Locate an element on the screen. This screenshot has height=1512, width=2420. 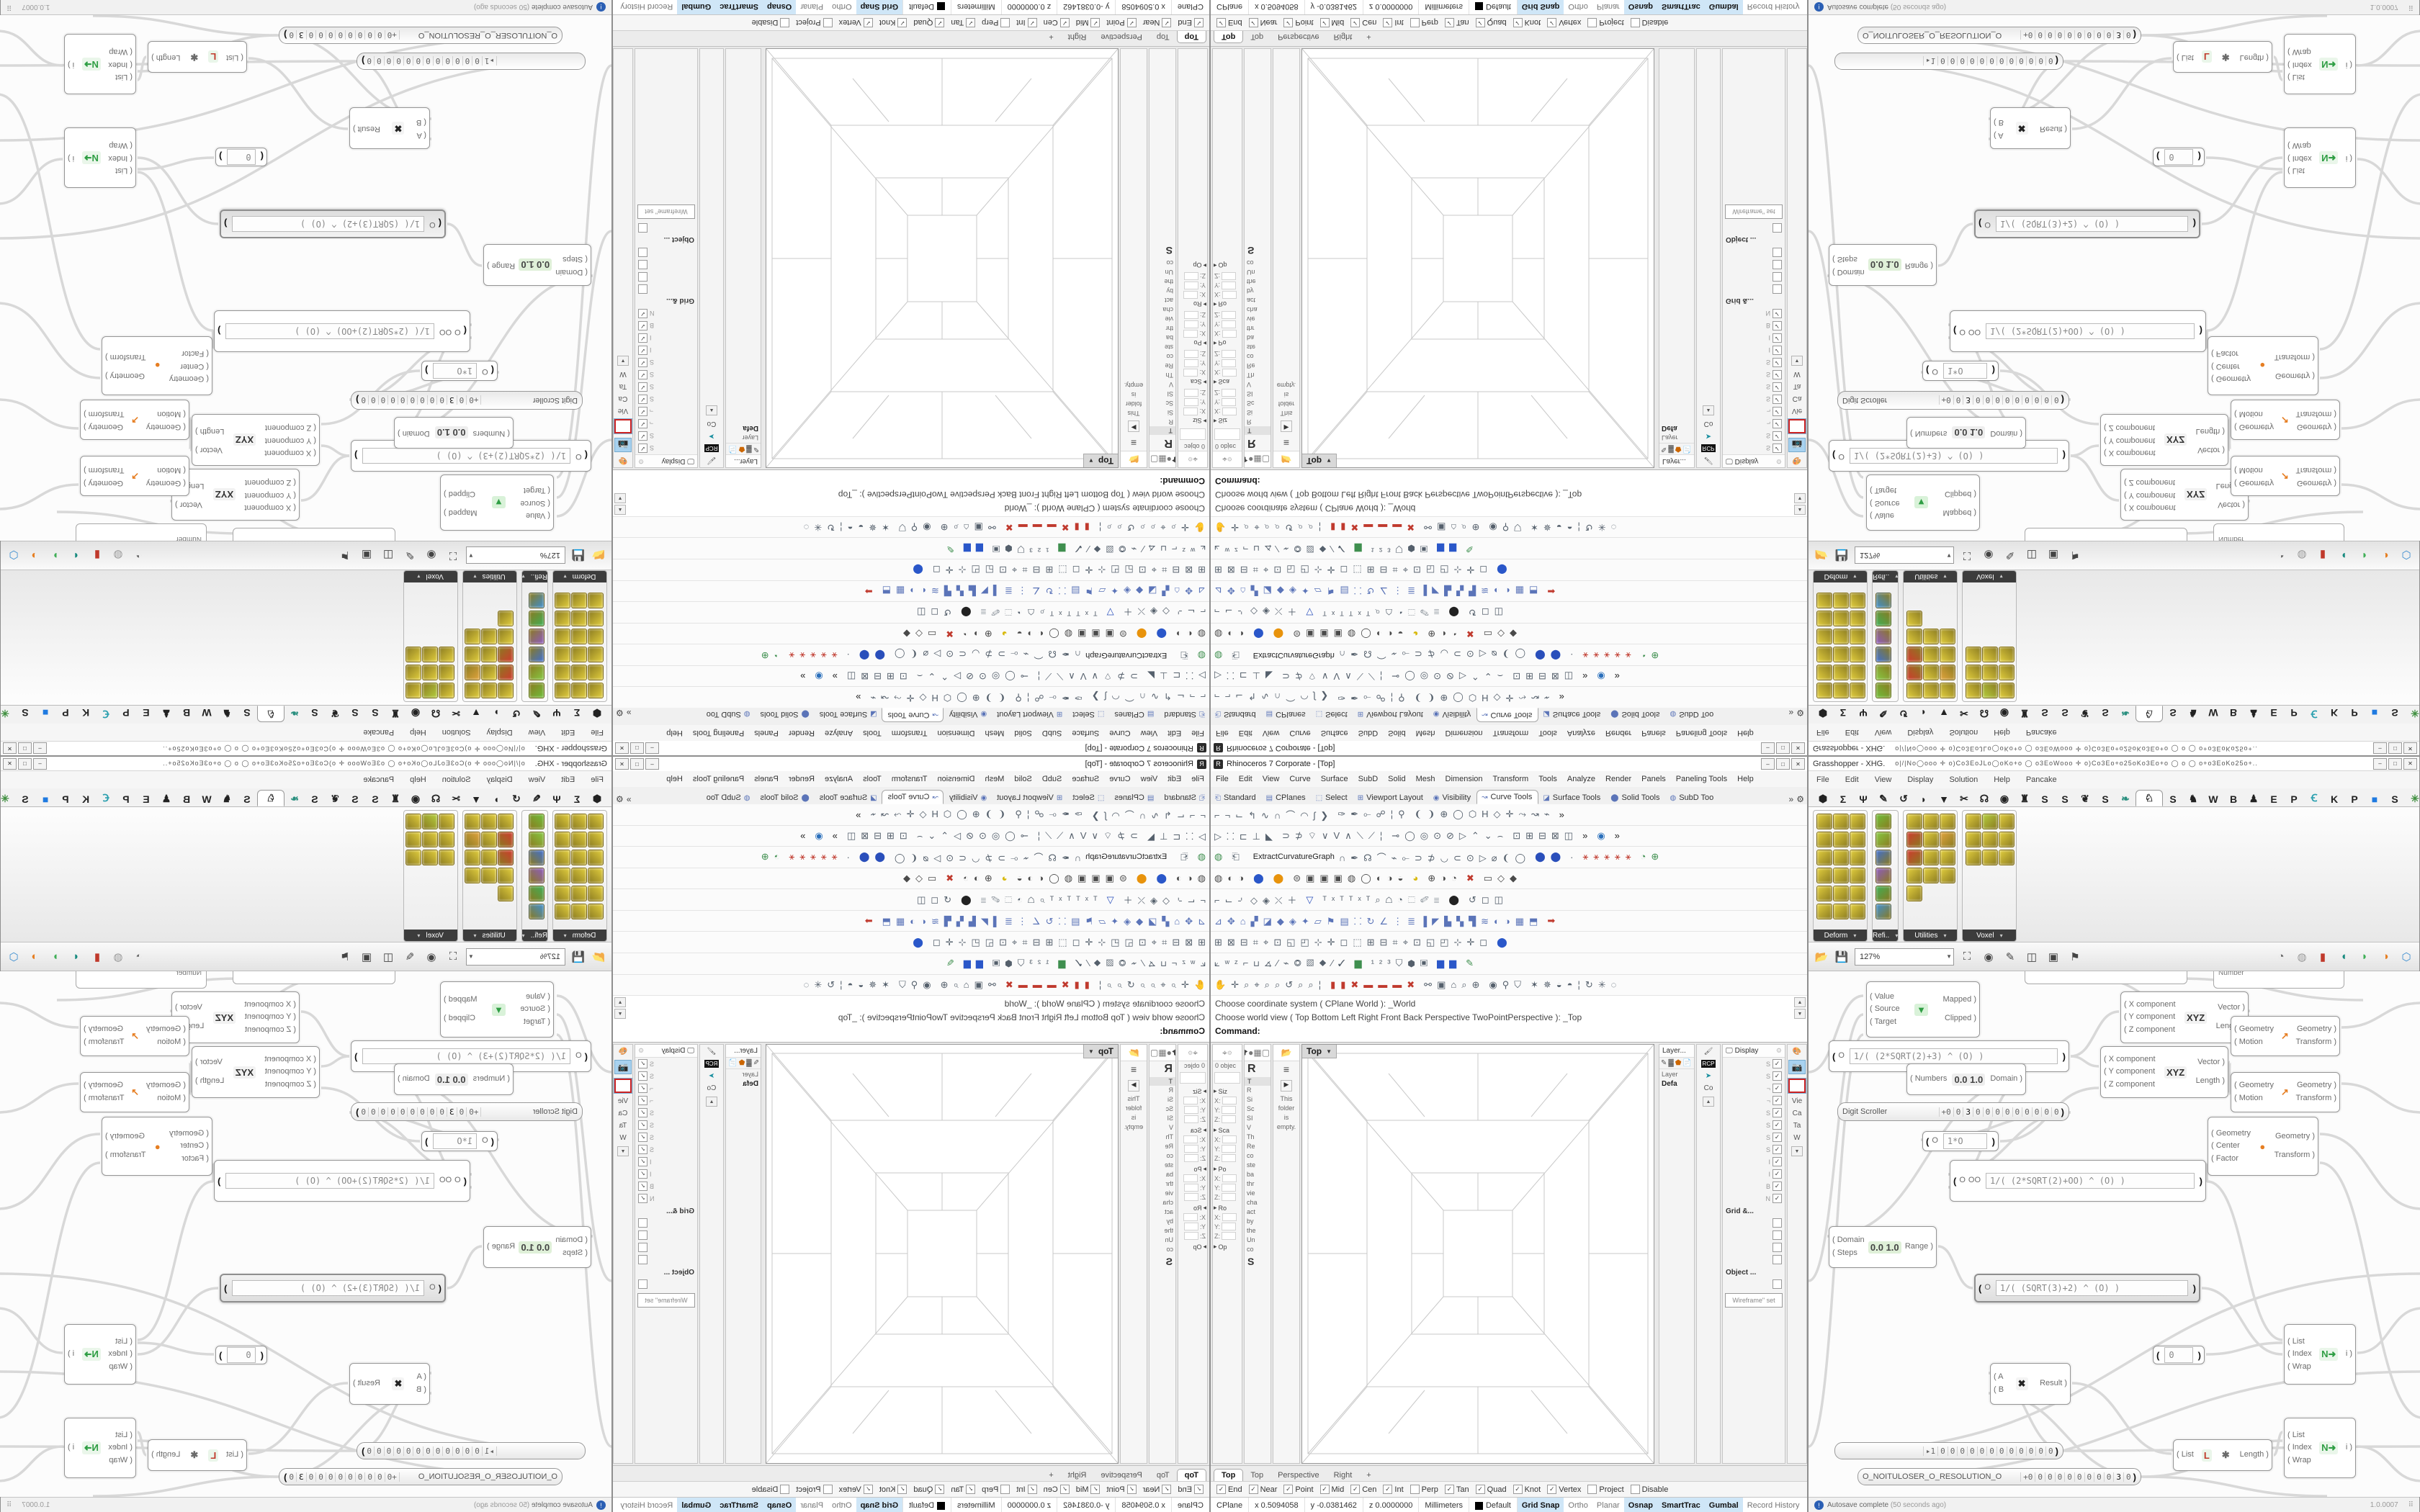
eye-icon: ◉ is located at coordinates (1989, 956).